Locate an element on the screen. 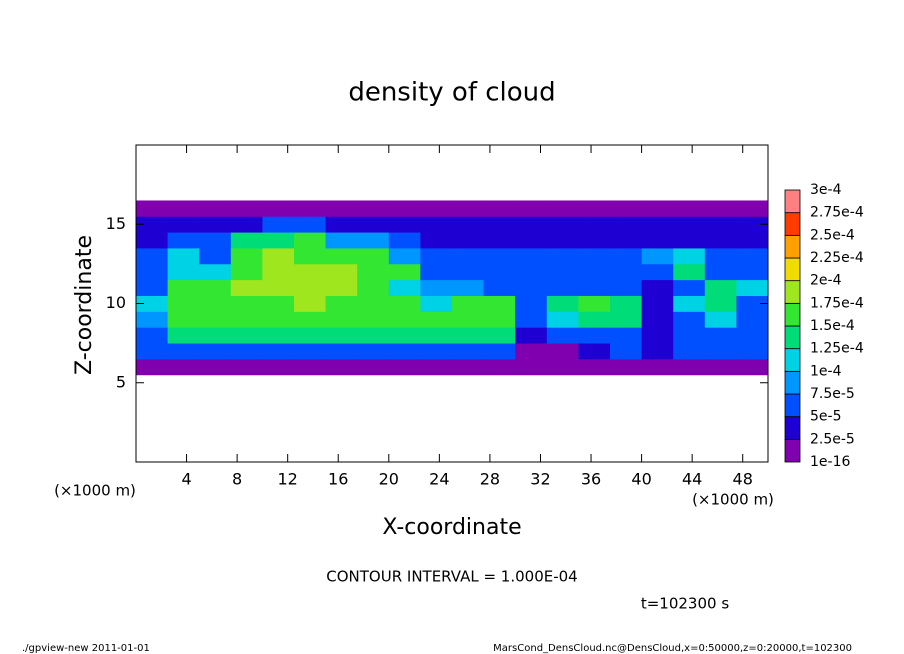 Image resolution: width=904 pixels, height=654 pixels. contour-annotation: CONTOUR INTERVAL = 1.000E-04 is located at coordinates (451, 577).